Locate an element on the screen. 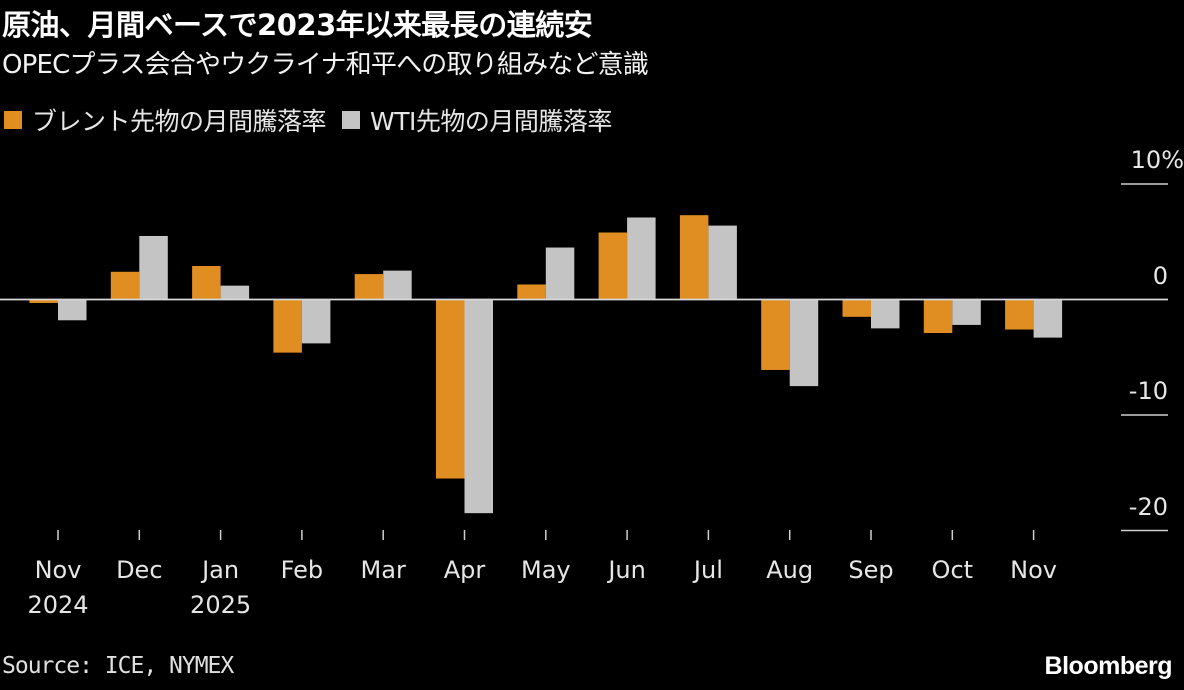 This screenshot has height=690, width=1184. legend-item-wti: WTI先物の月間騰落率 is located at coordinates (477, 120).